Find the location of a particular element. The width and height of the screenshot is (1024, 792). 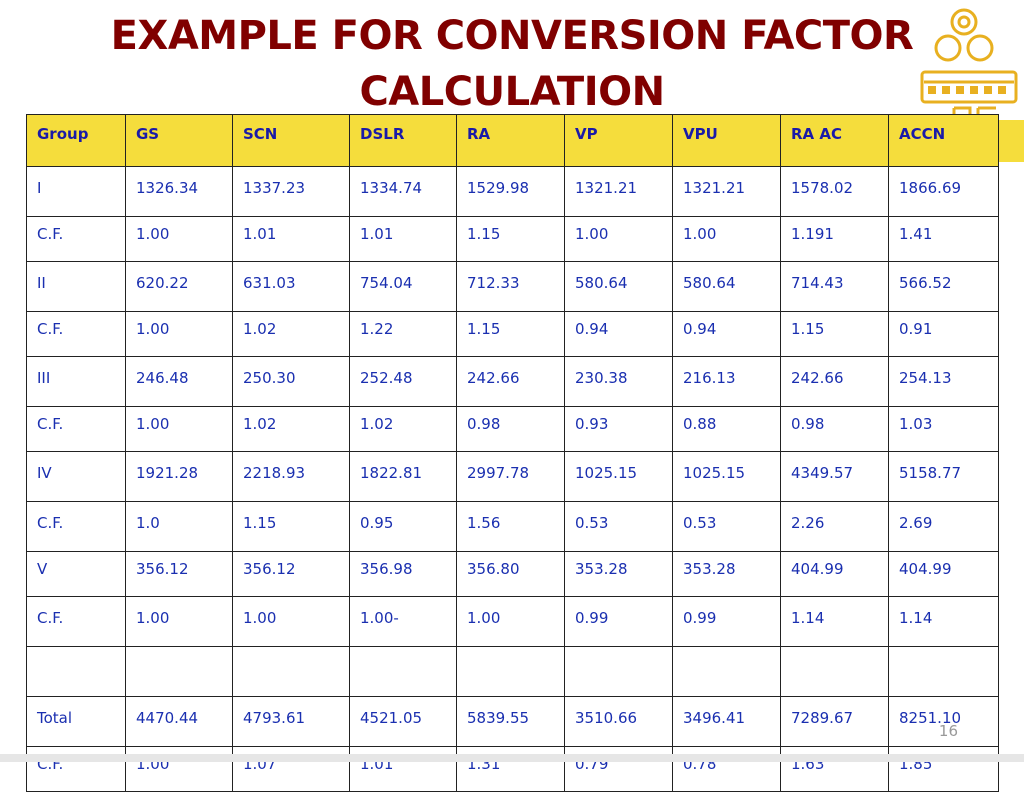

row-label-cell: Total is located at coordinates (76, 721).